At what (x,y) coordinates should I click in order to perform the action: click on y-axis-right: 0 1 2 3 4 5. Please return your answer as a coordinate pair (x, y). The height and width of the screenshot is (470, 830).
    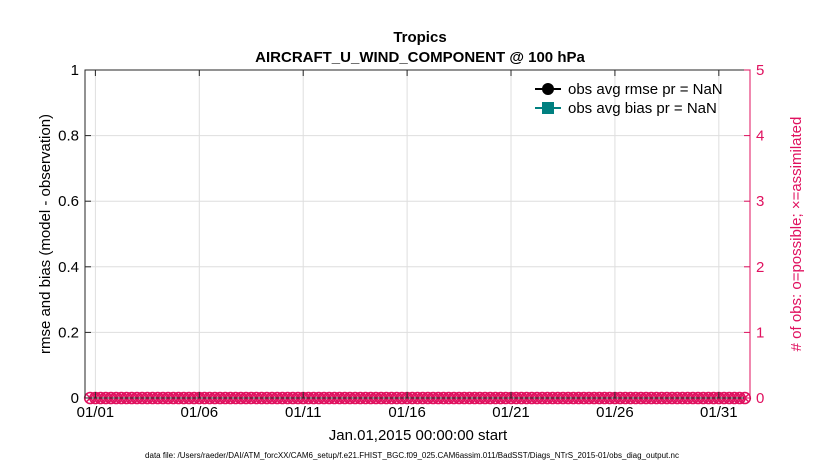
    Looking at the image, I should click on (754, 234).